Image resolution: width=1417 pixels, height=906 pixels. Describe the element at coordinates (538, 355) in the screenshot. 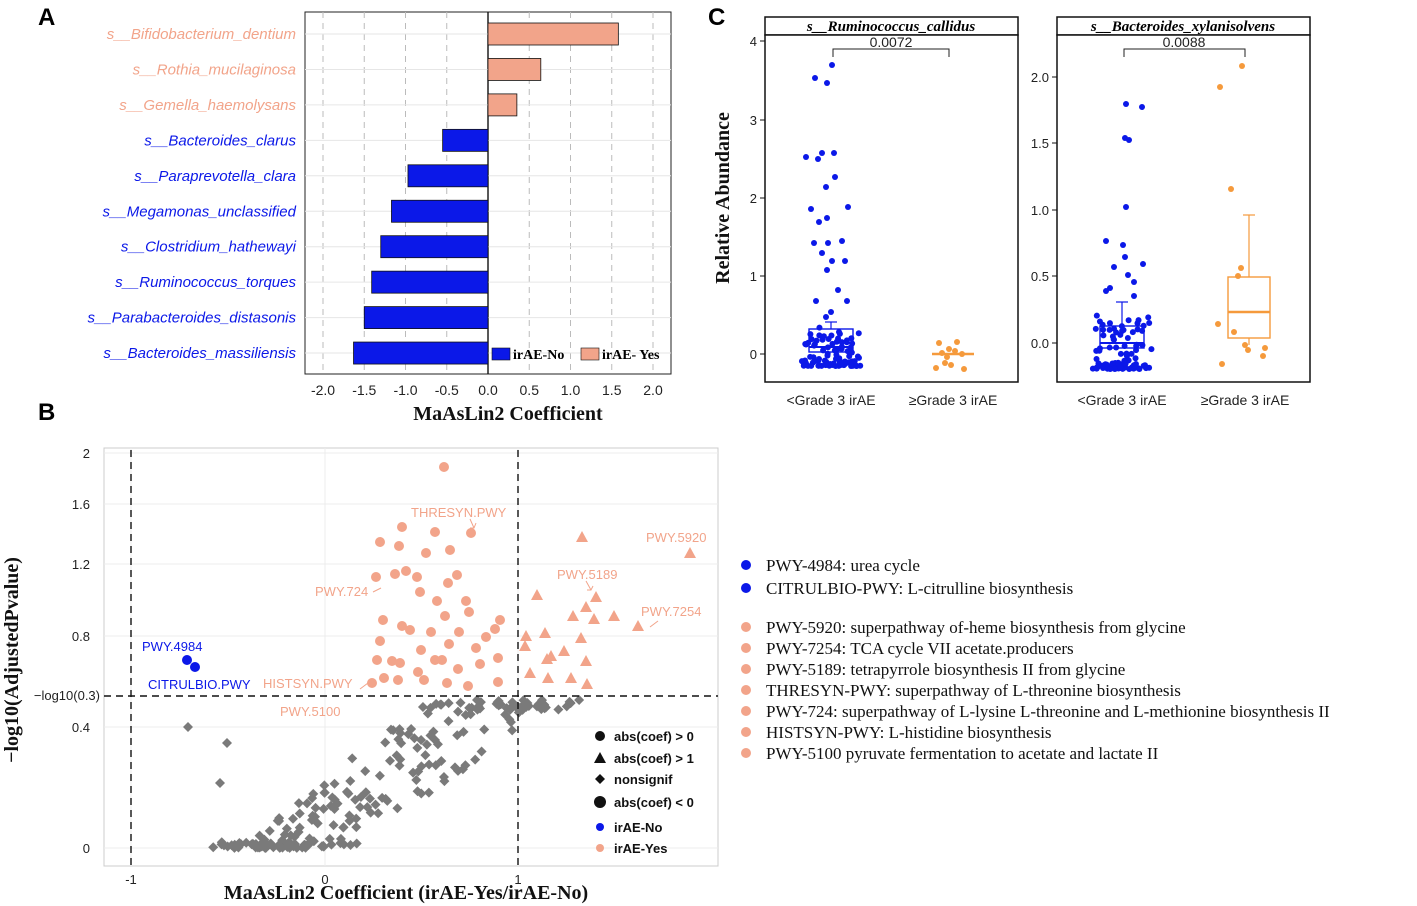

I see `legend-irae-no-label: irAE-No` at that location.